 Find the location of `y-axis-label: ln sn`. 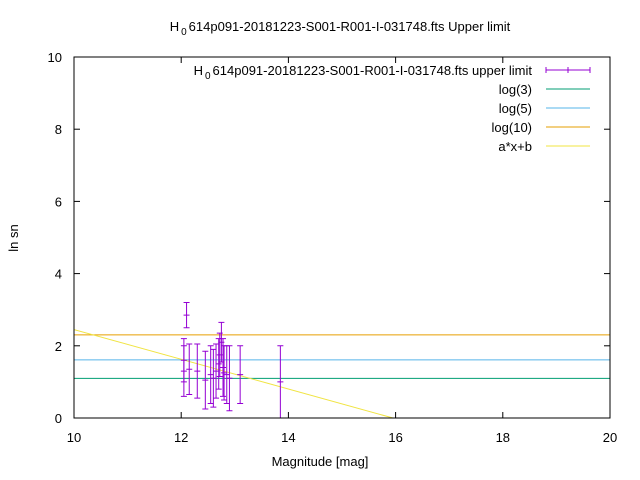

y-axis-label: ln sn is located at coordinates (13, 237).